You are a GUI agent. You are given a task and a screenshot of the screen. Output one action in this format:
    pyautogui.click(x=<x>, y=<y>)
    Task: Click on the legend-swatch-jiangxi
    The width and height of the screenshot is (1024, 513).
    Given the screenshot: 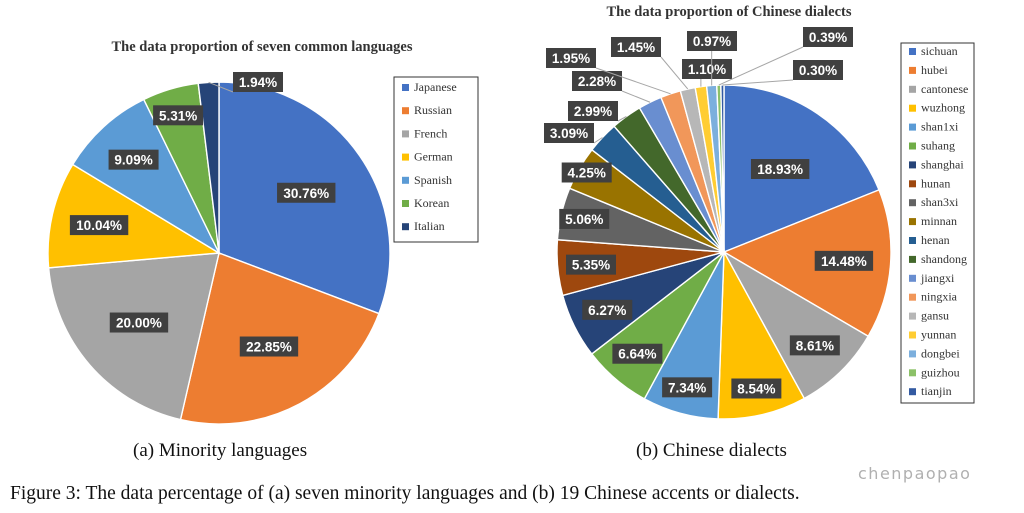 What is the action you would take?
    pyautogui.click(x=912, y=278)
    